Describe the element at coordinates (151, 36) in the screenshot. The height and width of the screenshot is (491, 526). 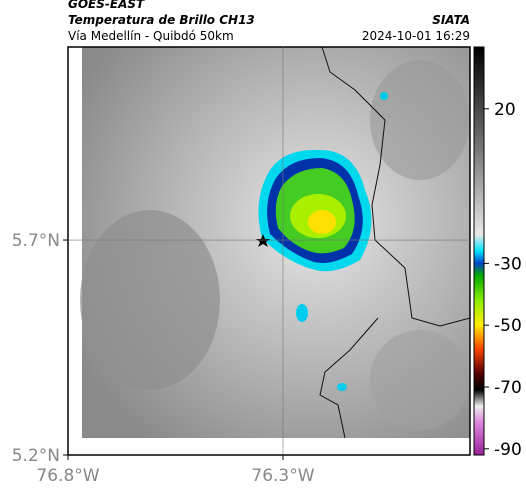
I see `route: Vía Medellín - Quibdó 50km` at that location.